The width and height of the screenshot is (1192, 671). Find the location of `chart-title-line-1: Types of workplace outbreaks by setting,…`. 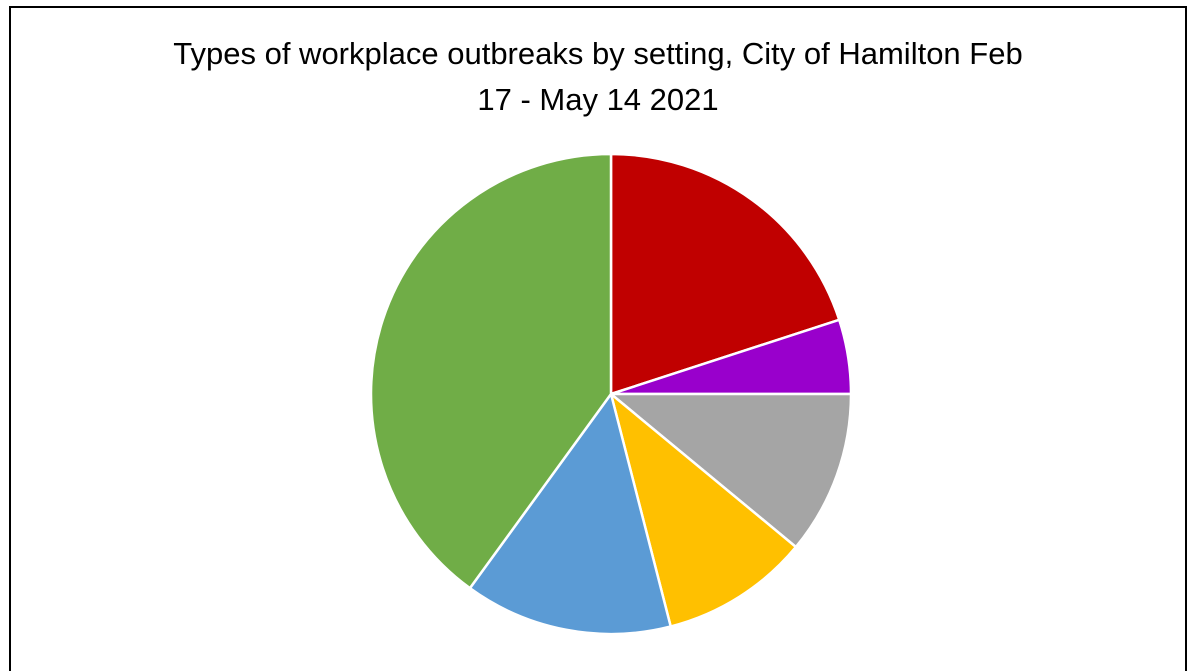

chart-title-line-1: Types of workplace outbreaks by setting,… is located at coordinates (598, 53).